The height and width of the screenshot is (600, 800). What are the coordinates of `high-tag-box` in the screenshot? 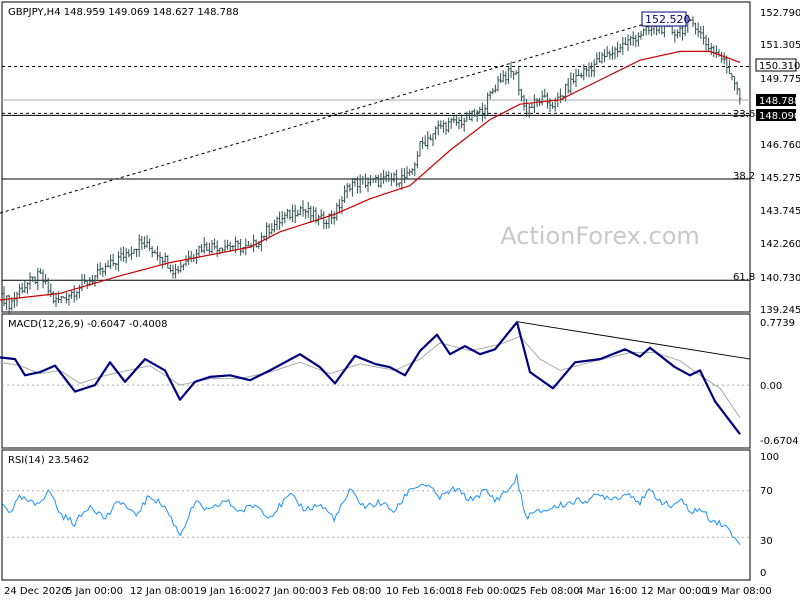 It's located at (664, 19).